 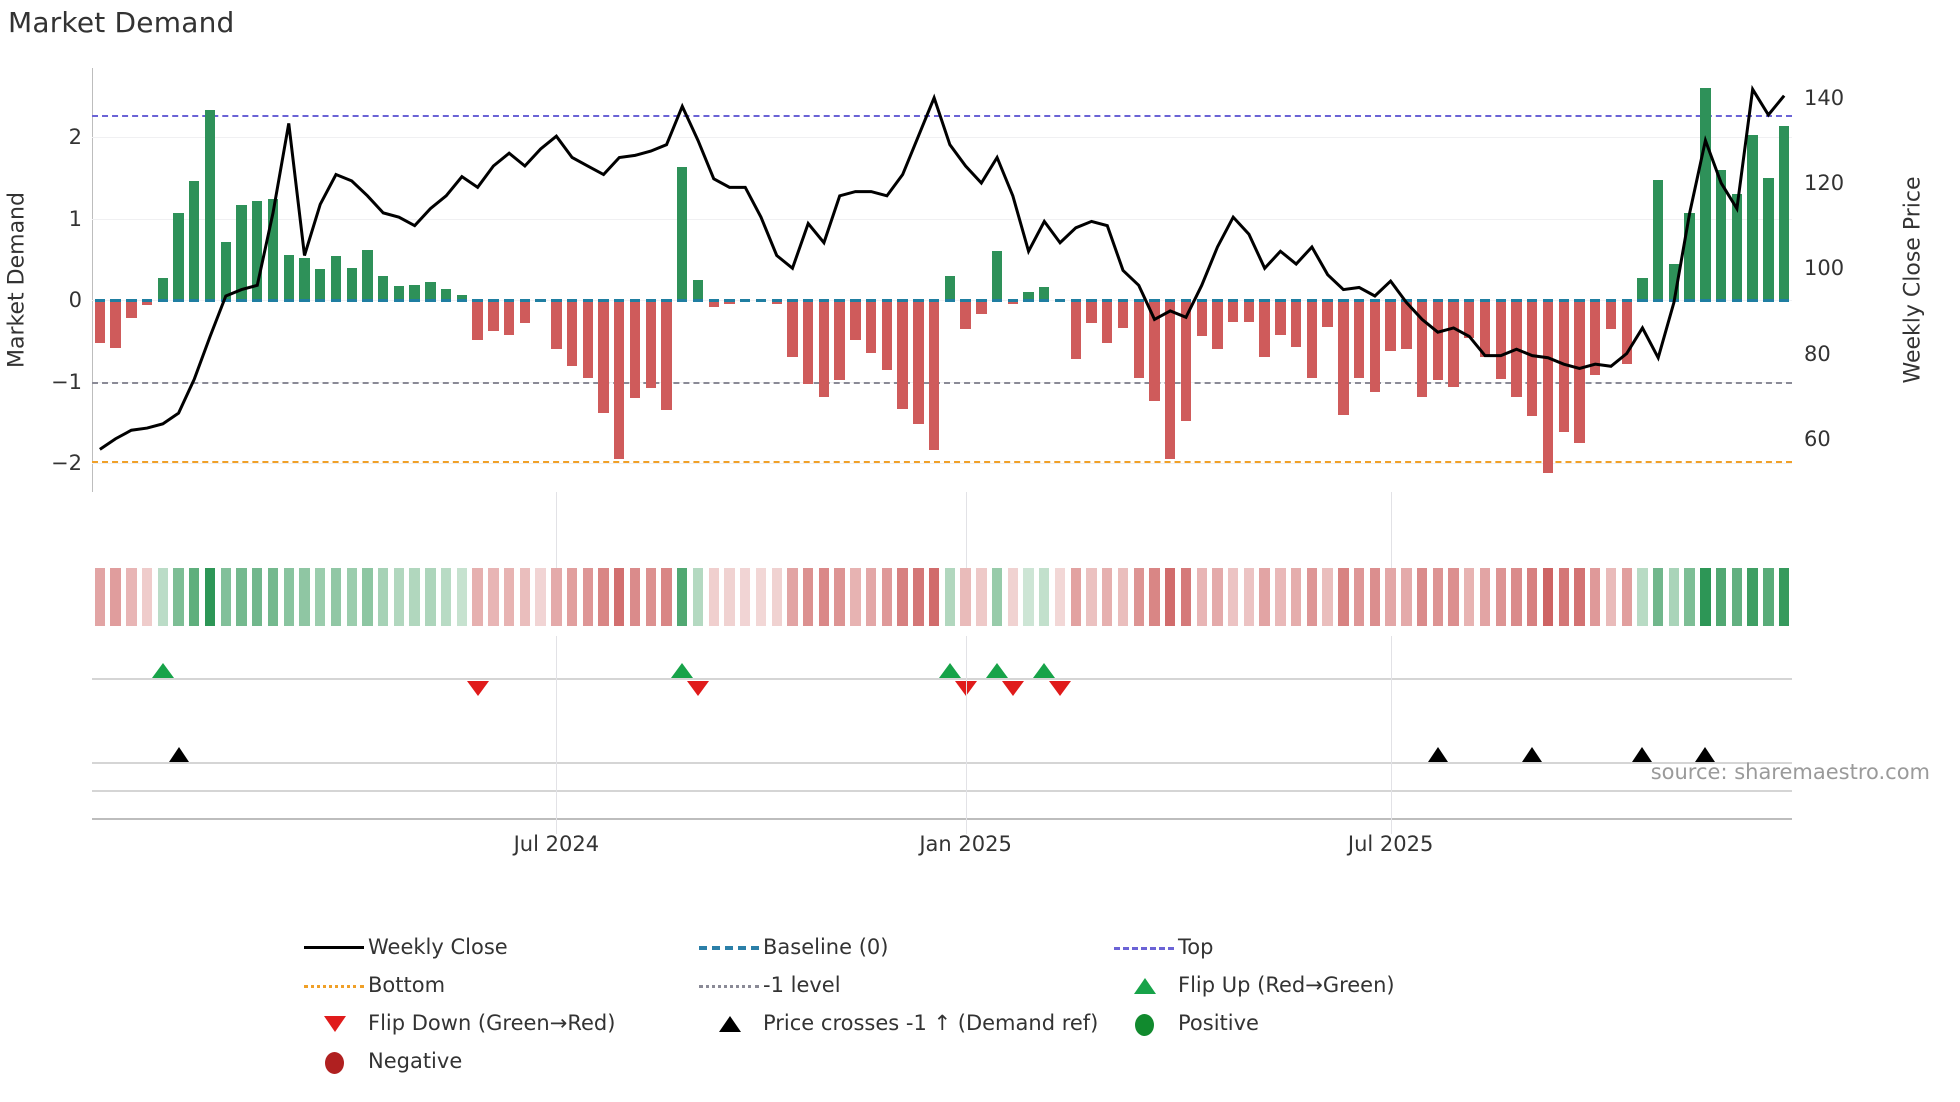 I want to click on legend-label: Flip Up (Red→Green), so click(x=1286, y=985).